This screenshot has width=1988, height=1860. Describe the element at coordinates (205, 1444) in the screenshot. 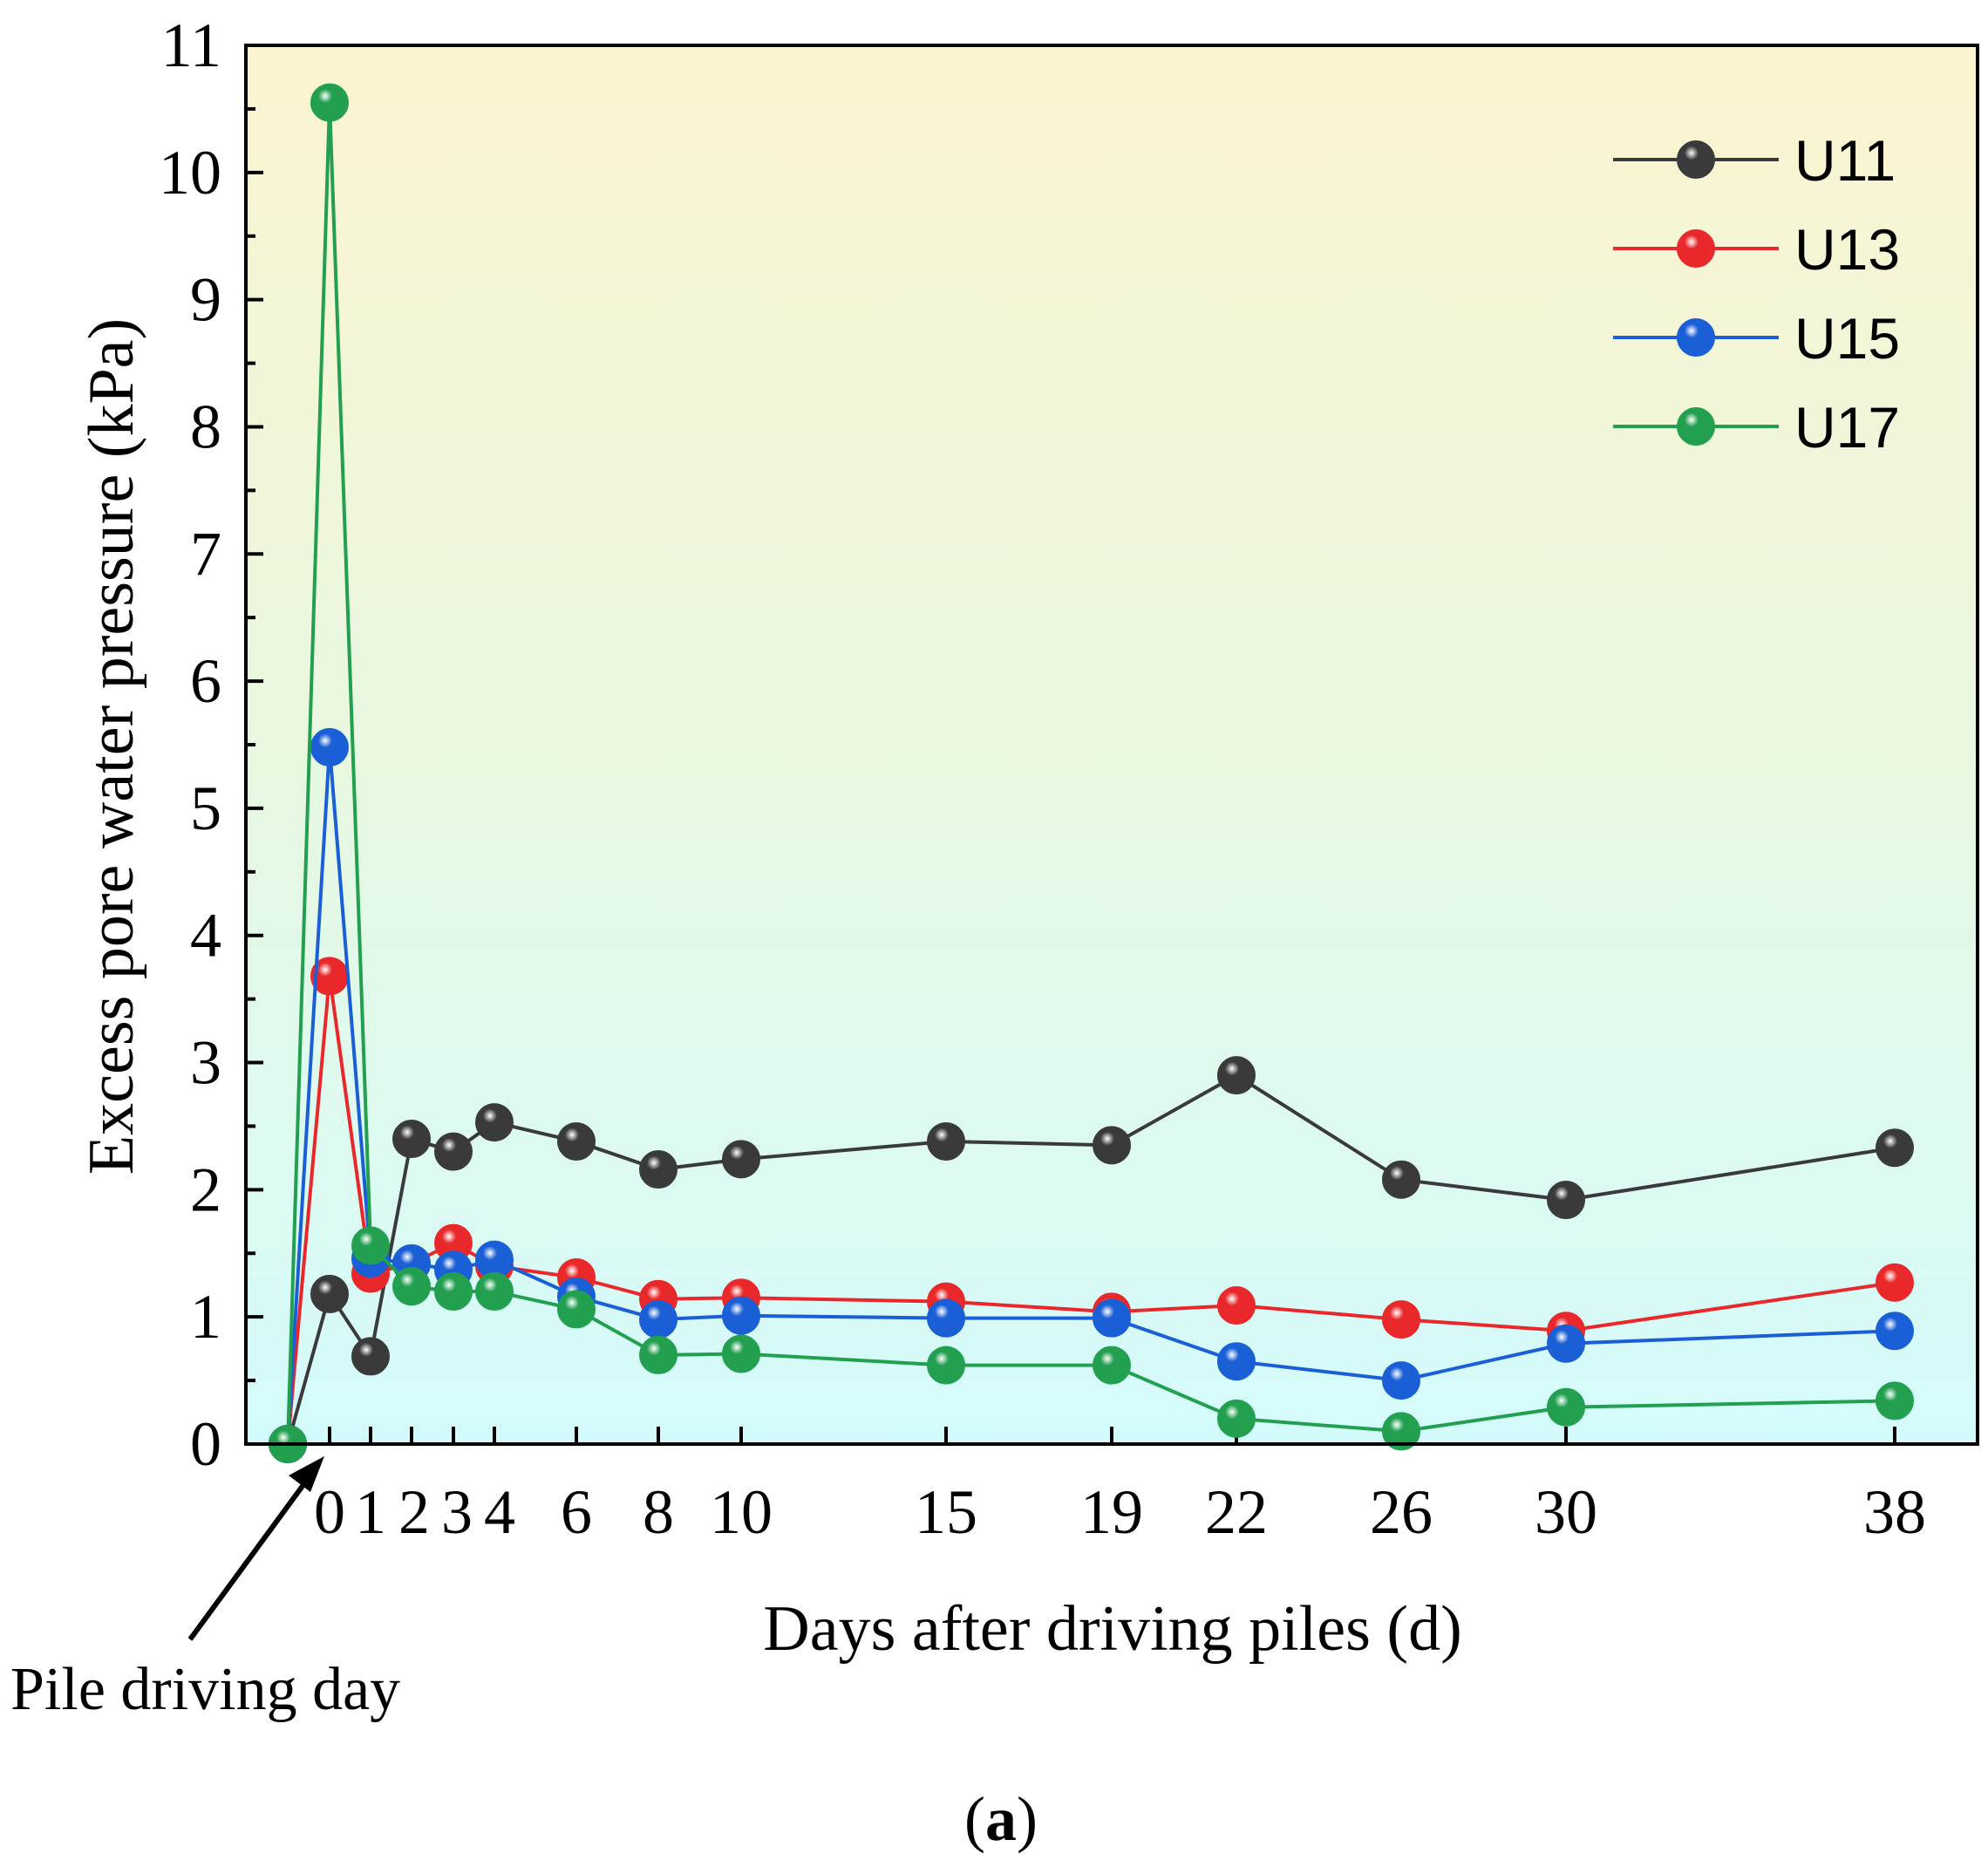

I see `y-tick-label: 0` at that location.